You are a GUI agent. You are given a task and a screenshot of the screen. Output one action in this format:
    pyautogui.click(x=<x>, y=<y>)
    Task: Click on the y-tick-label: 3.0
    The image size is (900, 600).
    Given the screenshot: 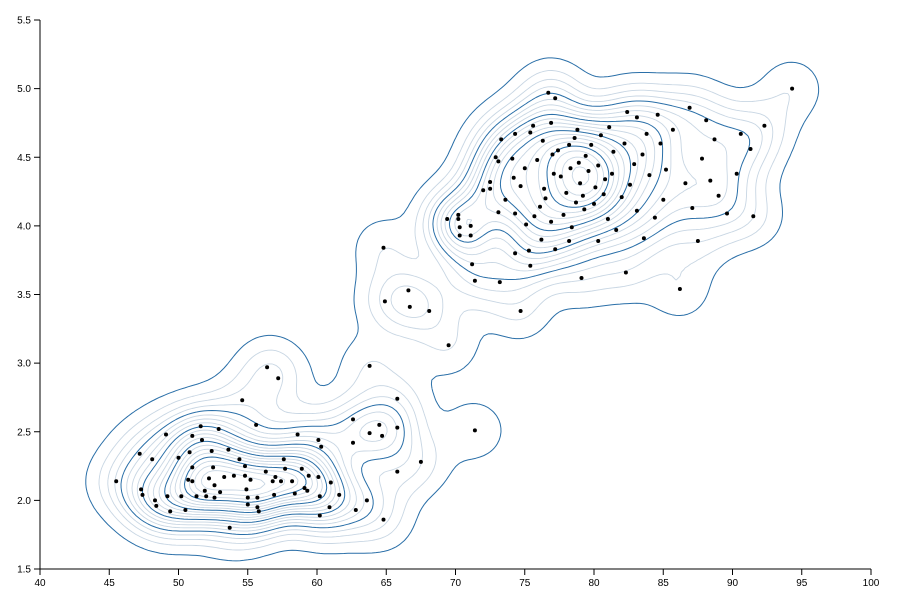 What is the action you would take?
    pyautogui.click(x=24, y=364)
    